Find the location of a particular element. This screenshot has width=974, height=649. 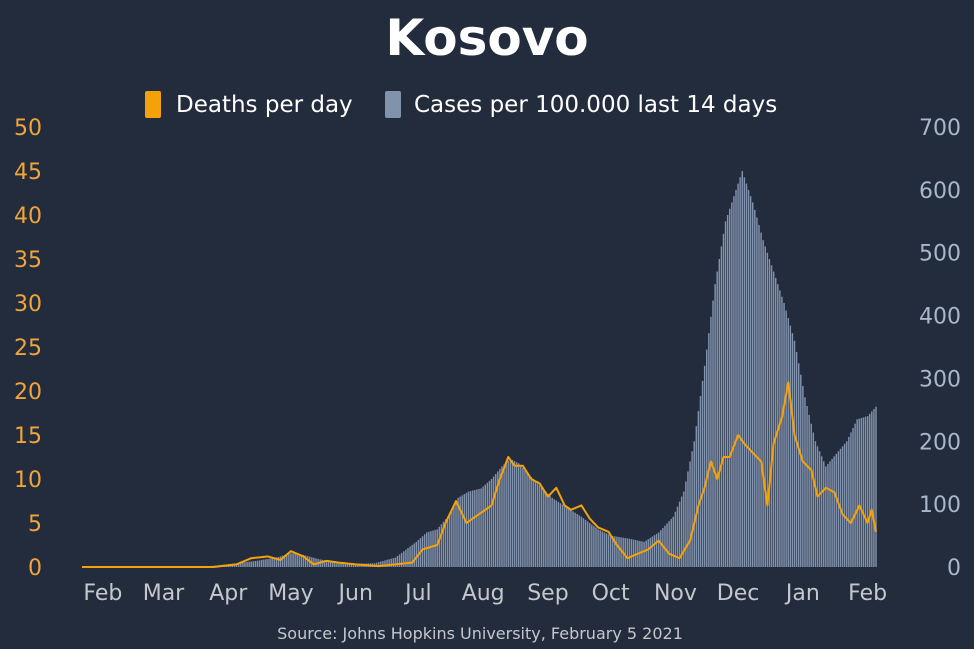

y-right-tick-label: 100 is located at coordinates (940, 505).